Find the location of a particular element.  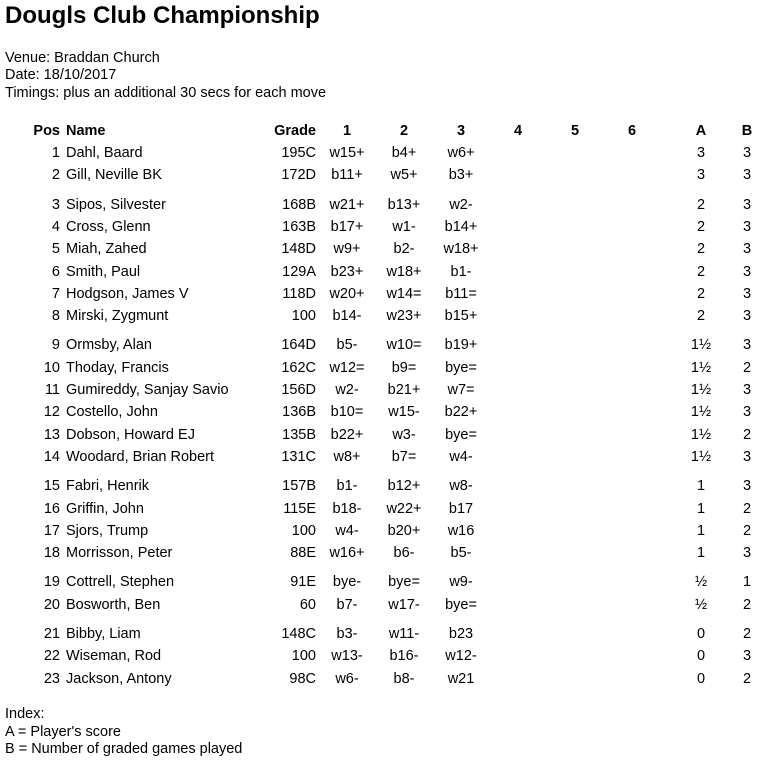

header-round-3: 3 is located at coordinates (461, 131).